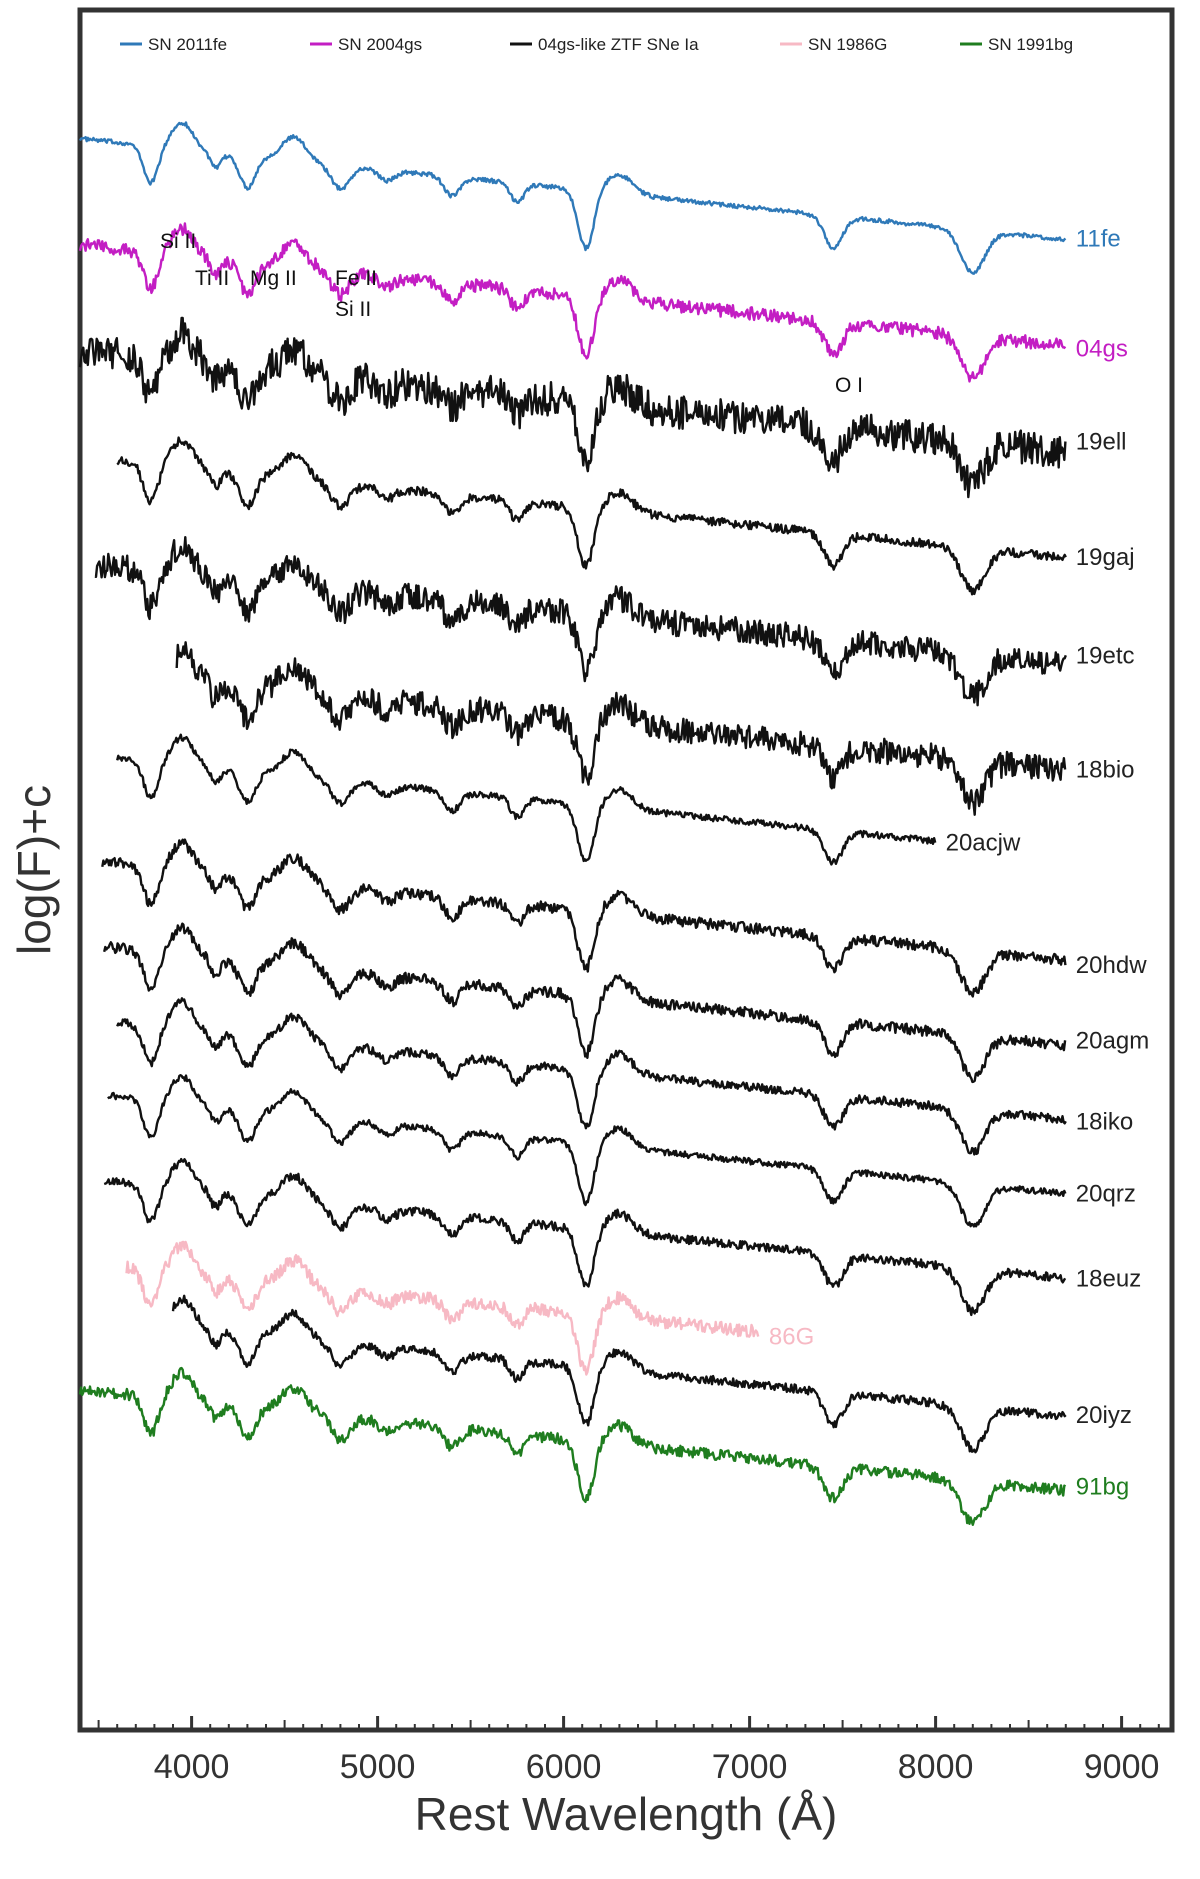 Image resolution: width=1200 pixels, height=1879 pixels. Describe the element at coordinates (936, 1767) in the screenshot. I see `x-tick-label: 8000` at that location.